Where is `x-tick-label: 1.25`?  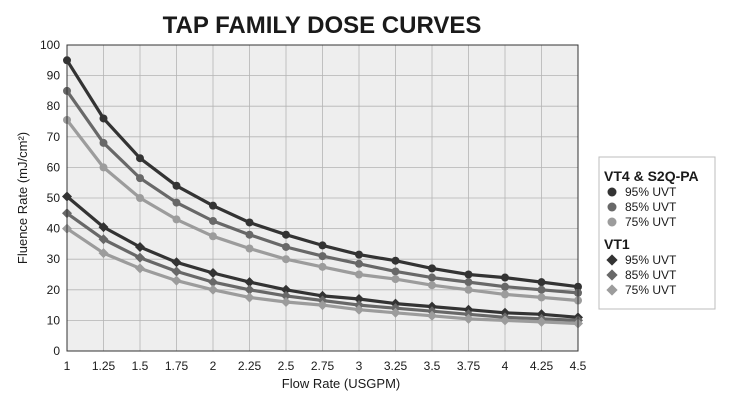
x-tick-label: 1.25 is located at coordinates (104, 366).